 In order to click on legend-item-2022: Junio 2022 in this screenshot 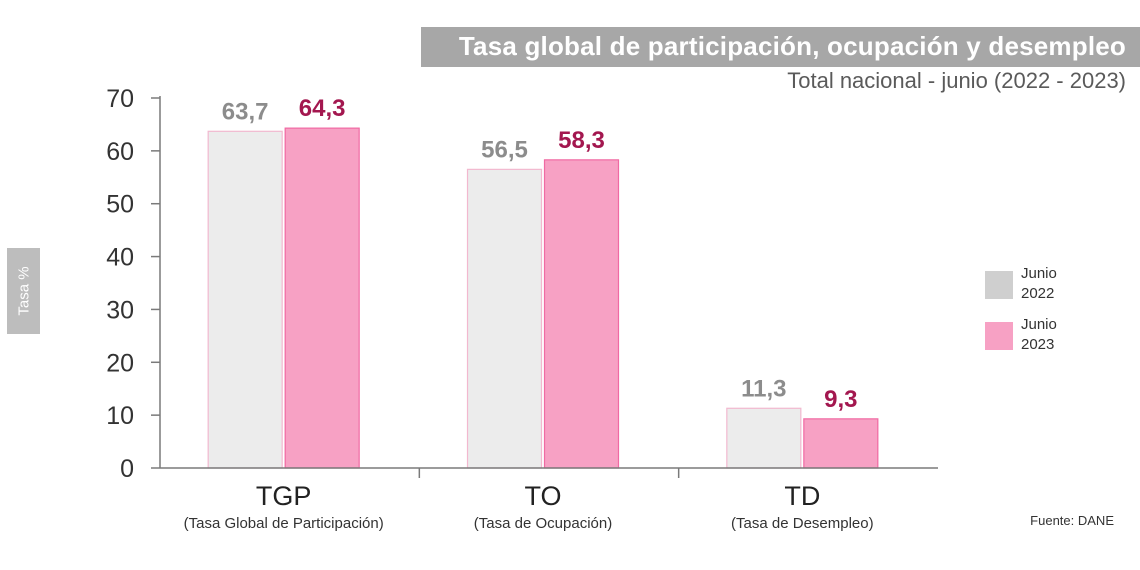, I will do `click(1025, 284)`.